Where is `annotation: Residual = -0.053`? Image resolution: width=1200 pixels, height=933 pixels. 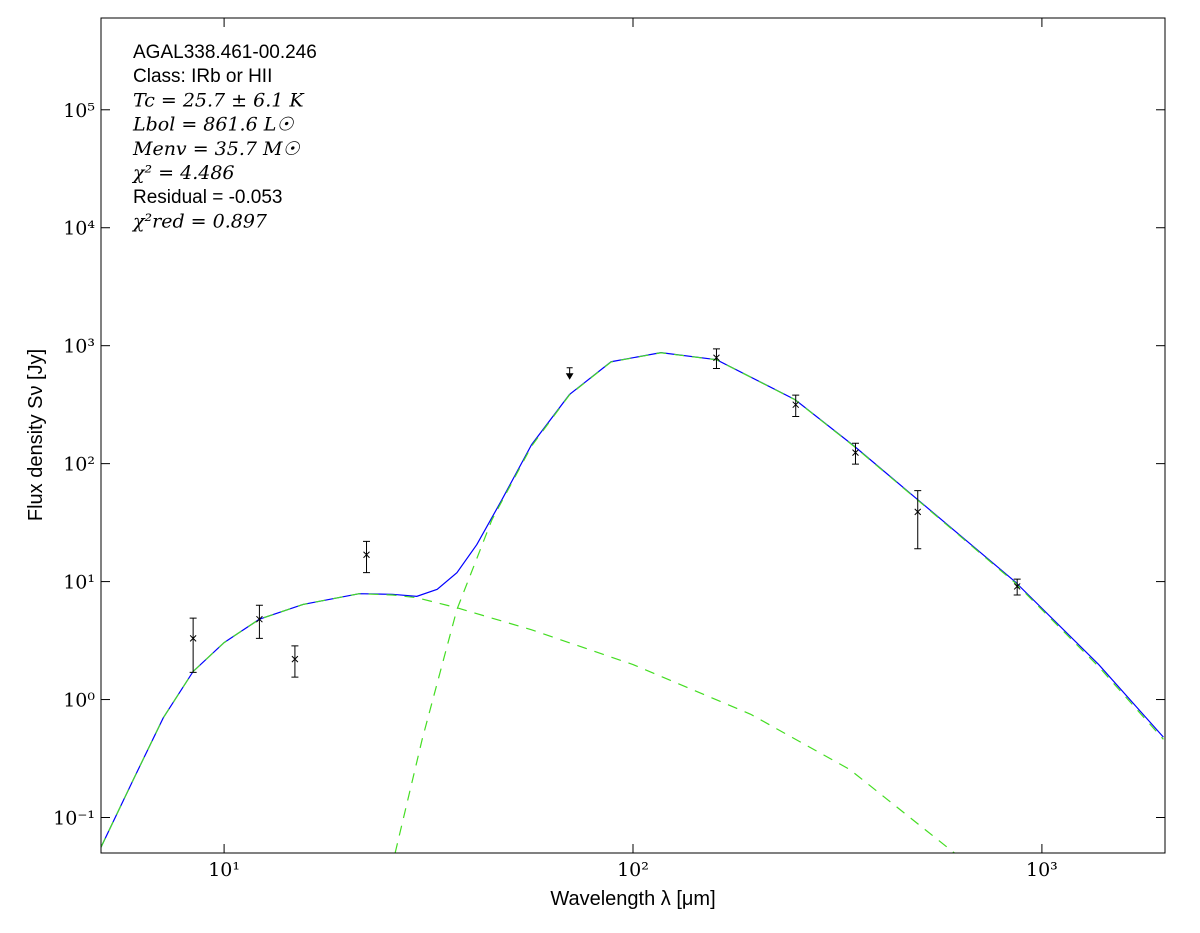 annotation: Residual = -0.053 is located at coordinates (207, 197).